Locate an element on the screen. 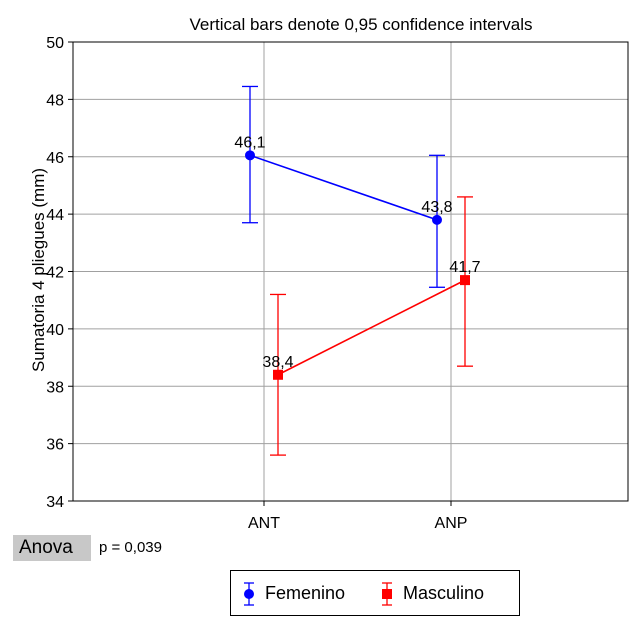 Image resolution: width=630 pixels, height=617 pixels. y-tick-label: 46 is located at coordinates (55, 158).